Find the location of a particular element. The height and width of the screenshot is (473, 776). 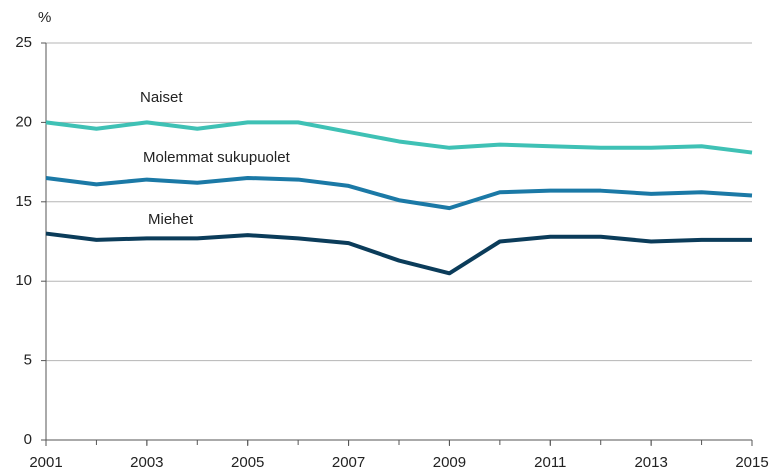

x-tick-label: 2013 is located at coordinates (650, 462).